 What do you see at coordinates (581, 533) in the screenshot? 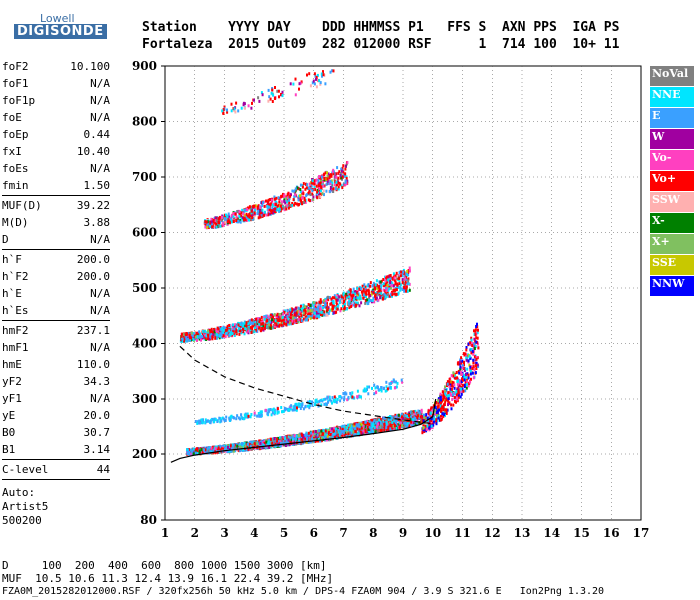
I see `x-tick-label: 15` at bounding box center [581, 533].